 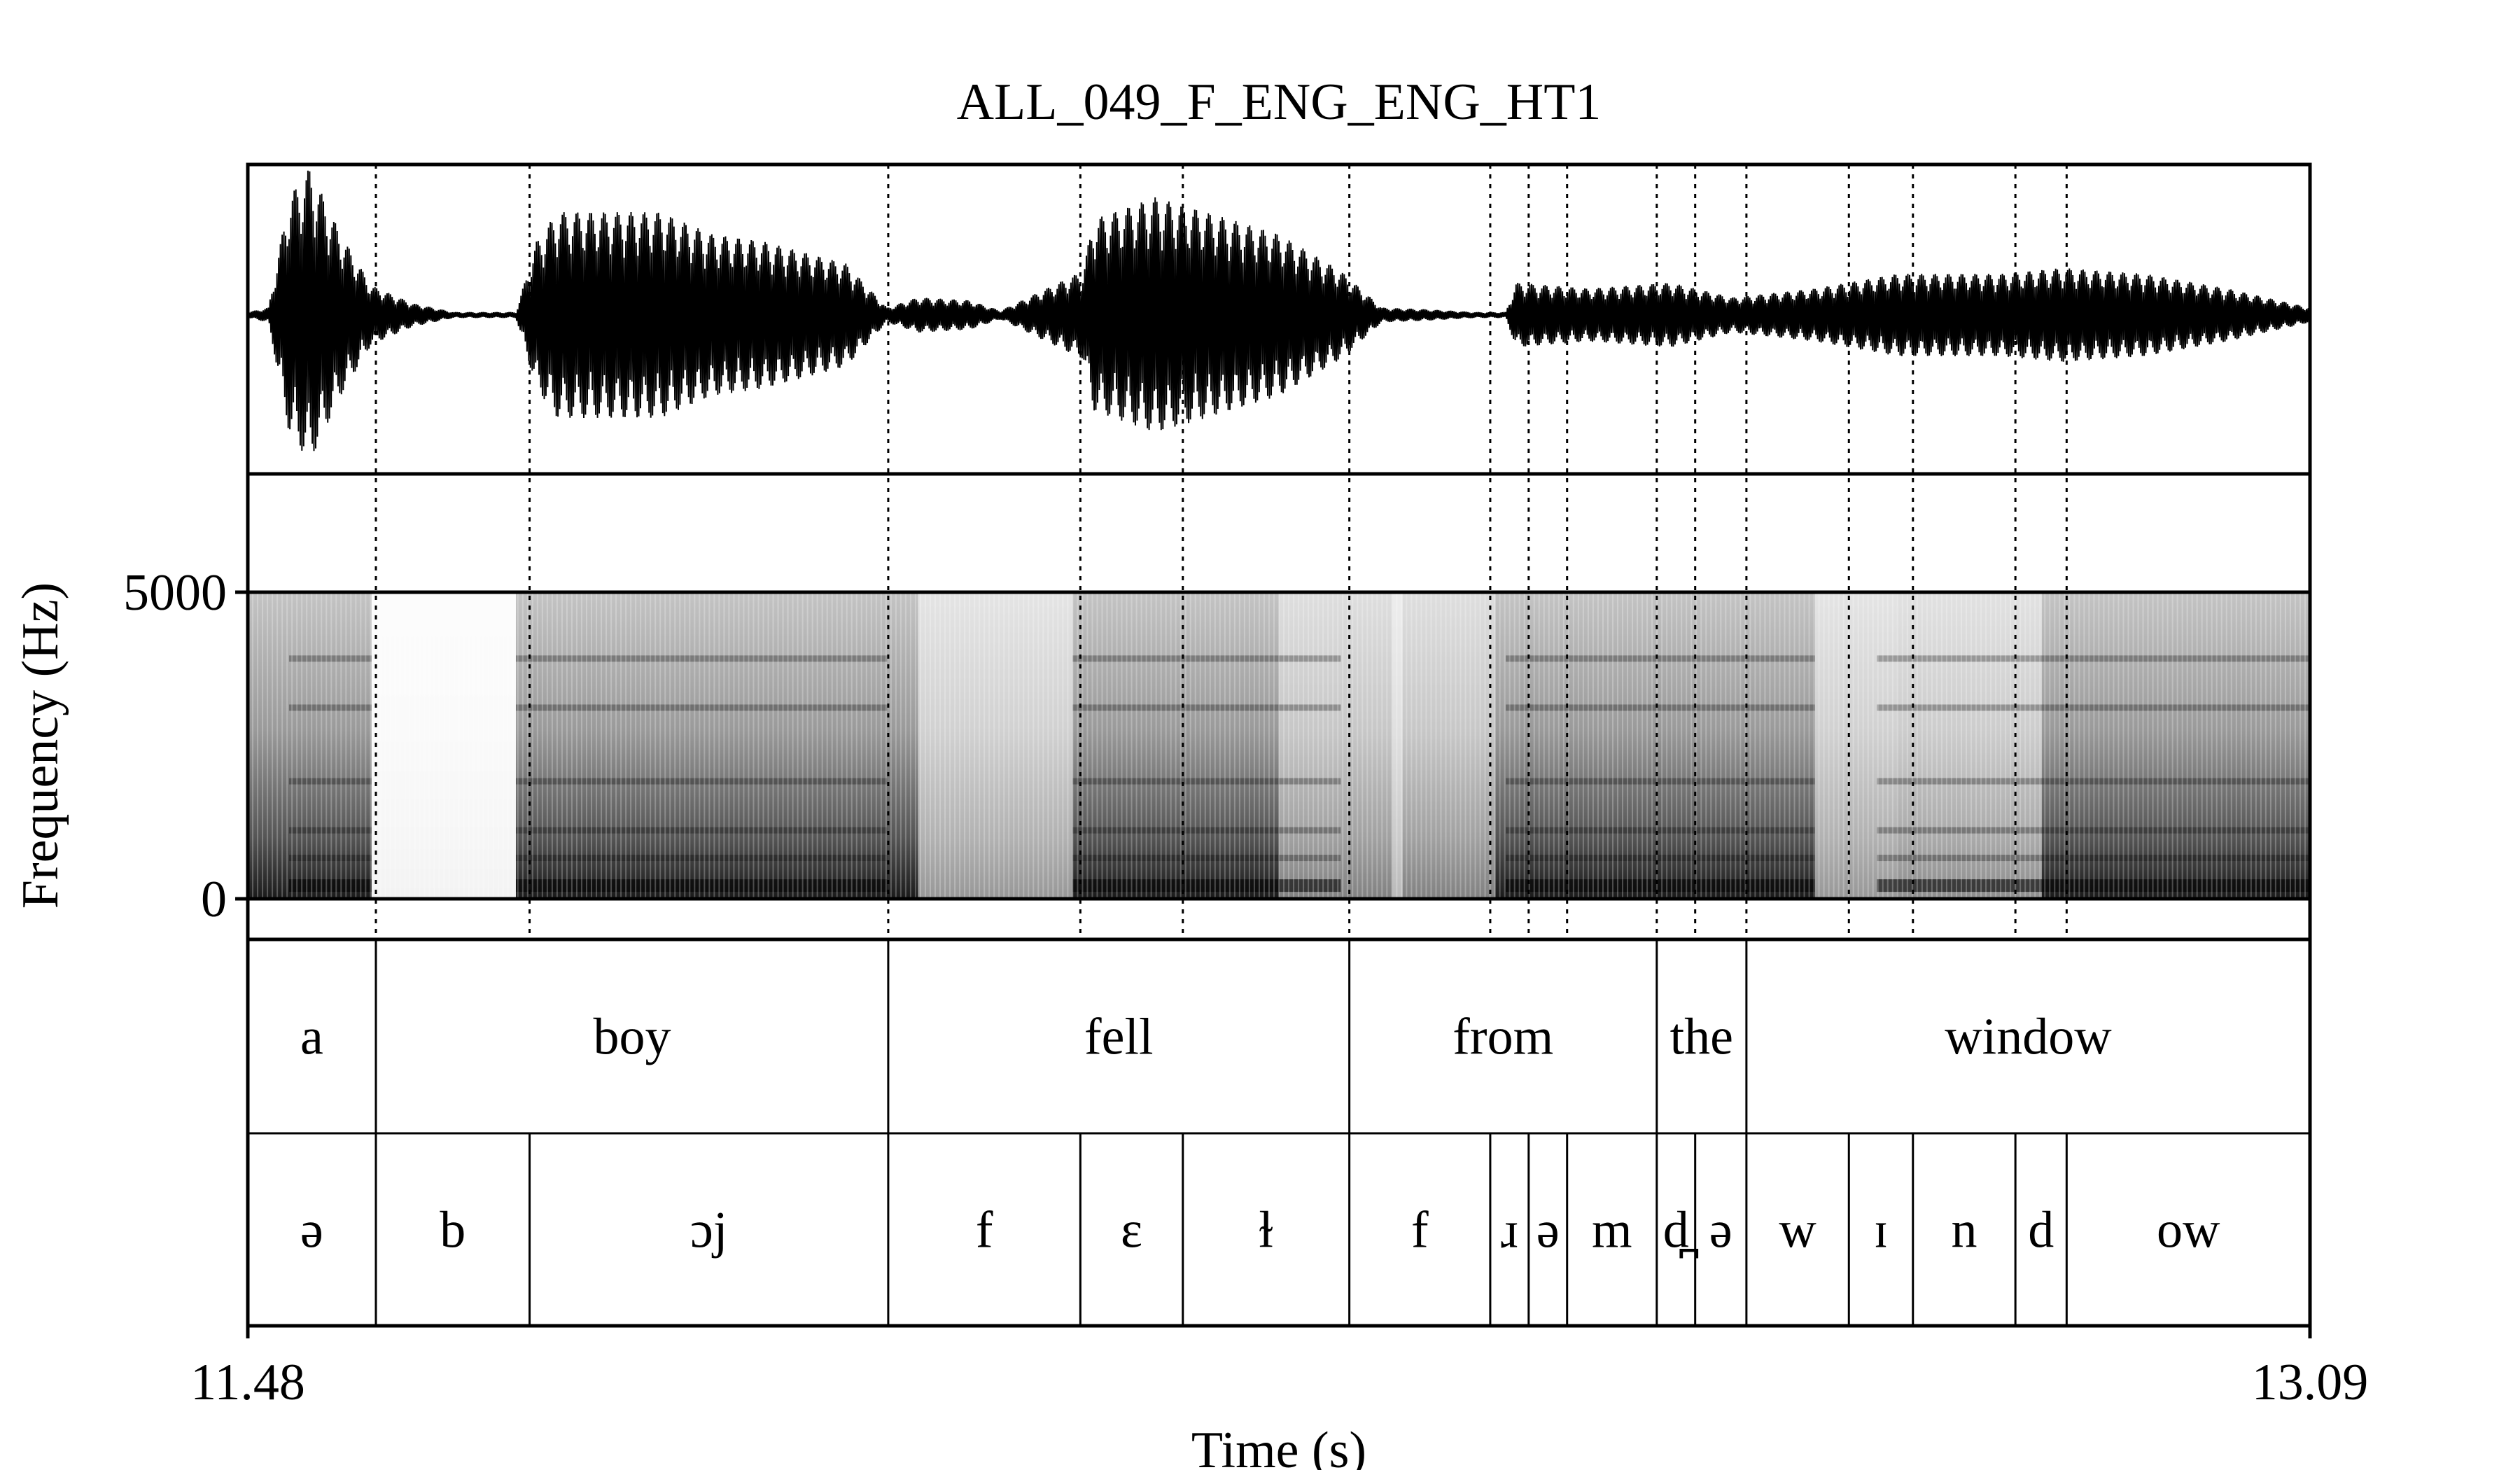 What do you see at coordinates (1279, 102) in the screenshot?
I see `chart-title: ALL_049_F_ENG_ENG_HT1` at bounding box center [1279, 102].